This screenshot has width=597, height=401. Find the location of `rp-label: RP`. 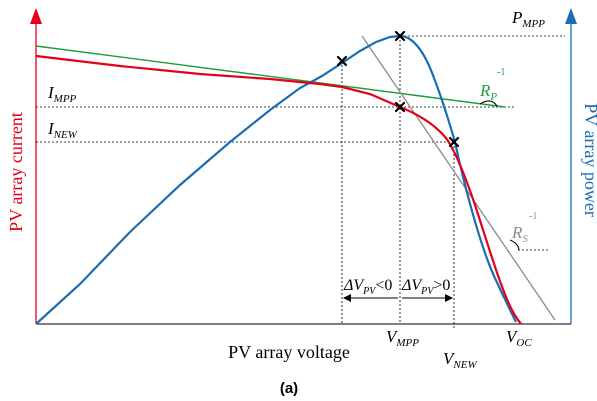

rp-label: RP is located at coordinates (488, 92).